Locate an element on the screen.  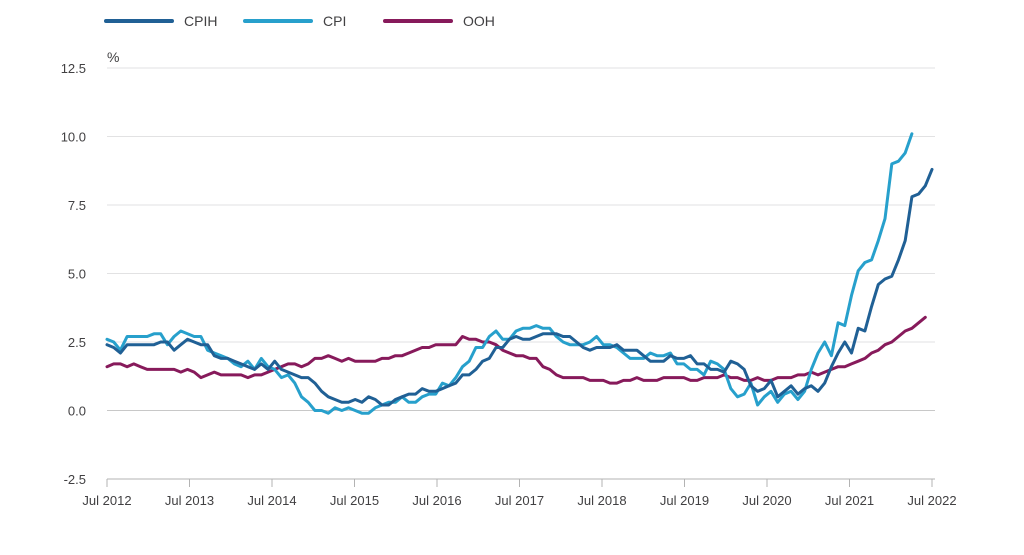
x-tick-label: Jul 2013 is located at coordinates (189, 500).